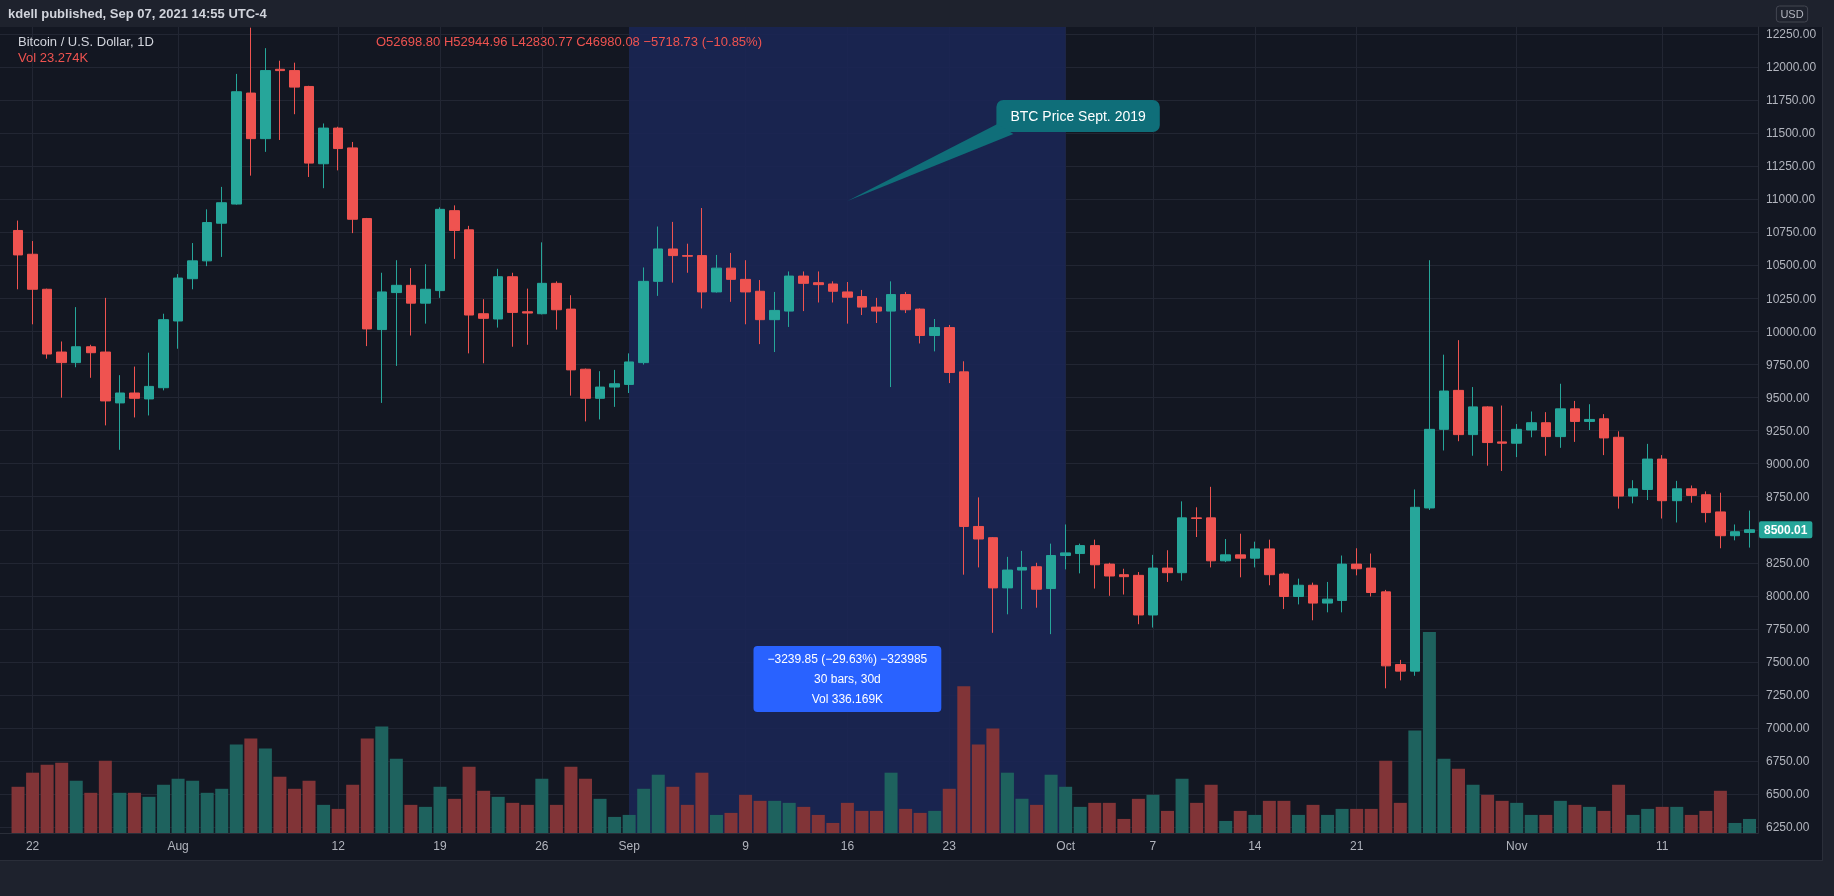  Describe the element at coordinates (32, 846) in the screenshot. I see `x-tick-label: 22` at that location.